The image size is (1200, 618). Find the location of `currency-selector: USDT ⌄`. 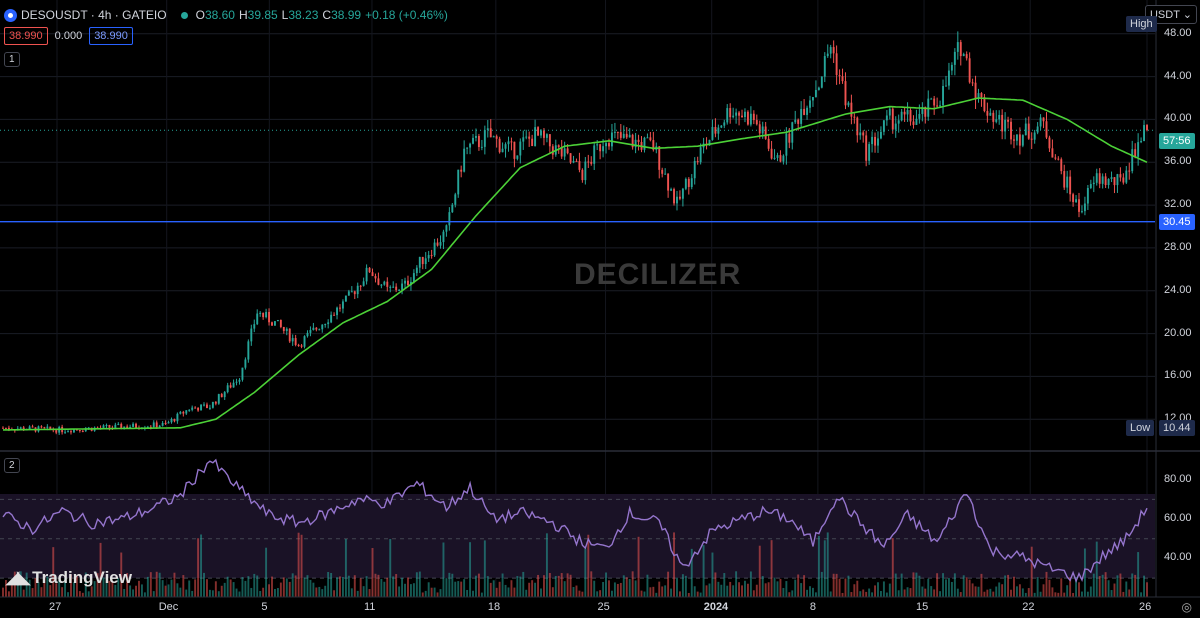

currency-selector: USDT ⌄ is located at coordinates (1170, 14).